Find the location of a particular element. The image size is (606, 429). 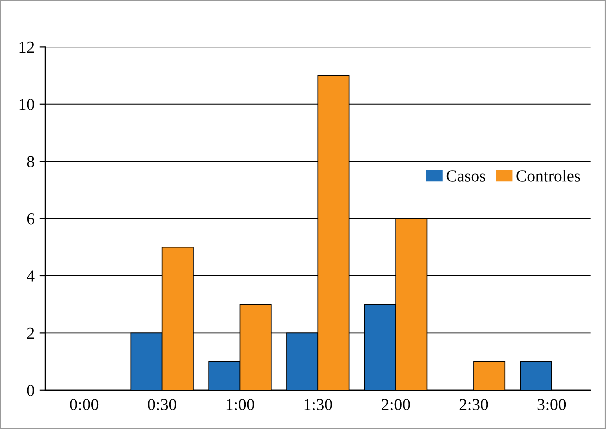

x-tick-label: 3:00 is located at coordinates (552, 405).